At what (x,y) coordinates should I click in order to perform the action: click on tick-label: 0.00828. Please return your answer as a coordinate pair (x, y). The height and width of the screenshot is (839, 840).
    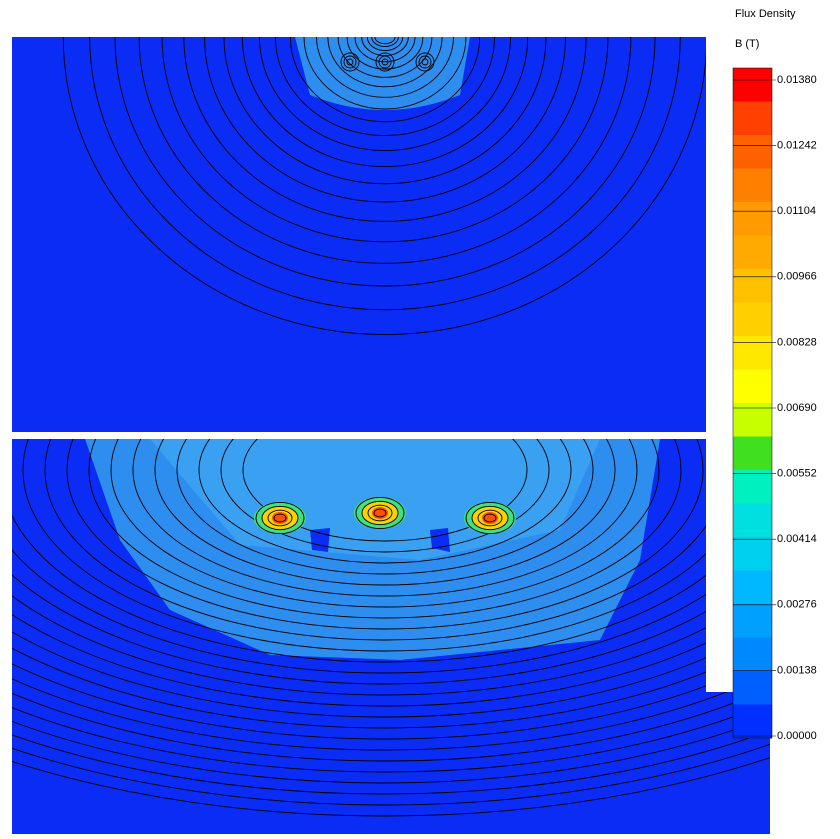
    Looking at the image, I should click on (797, 342).